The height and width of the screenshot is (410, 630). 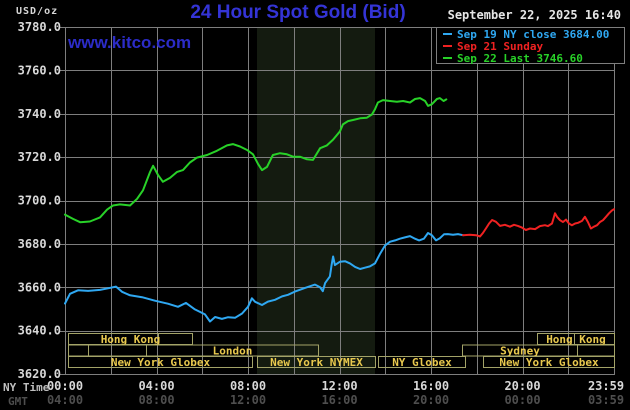 I want to click on session-label: New York NYMEX, so click(x=316, y=362).